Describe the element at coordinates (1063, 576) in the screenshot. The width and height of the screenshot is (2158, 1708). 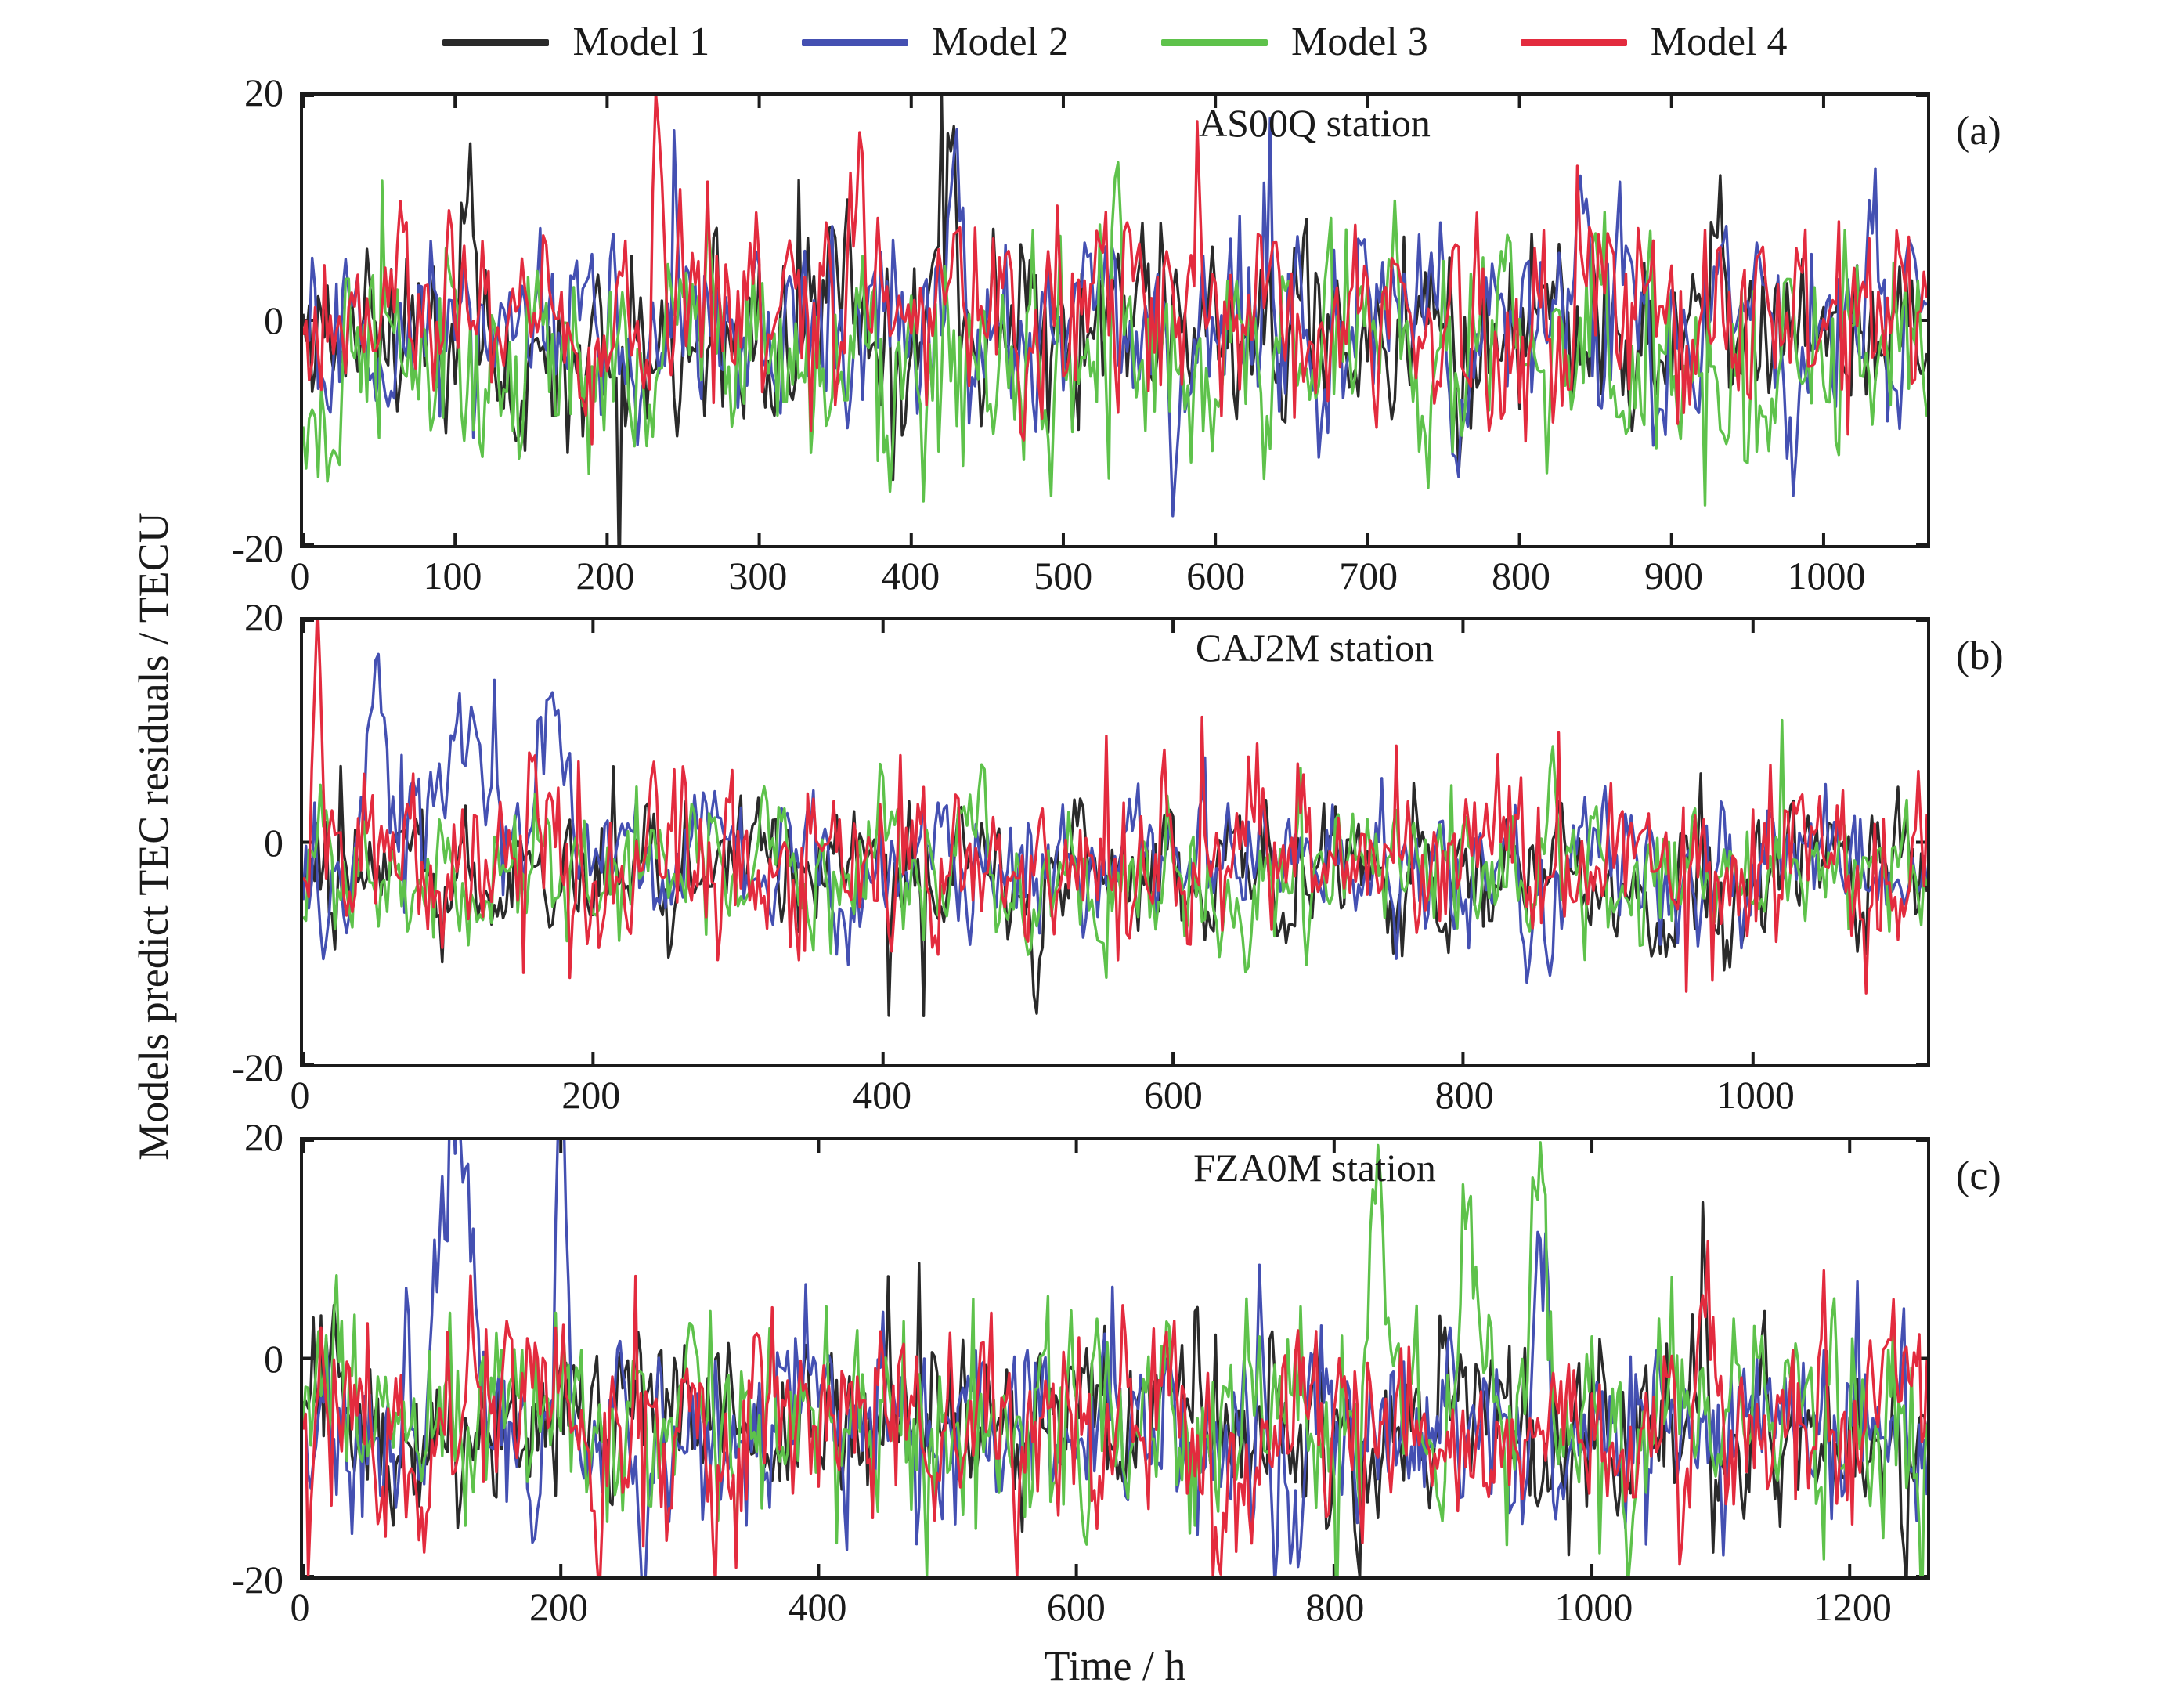
I see `x-tick-label: 500` at that location.